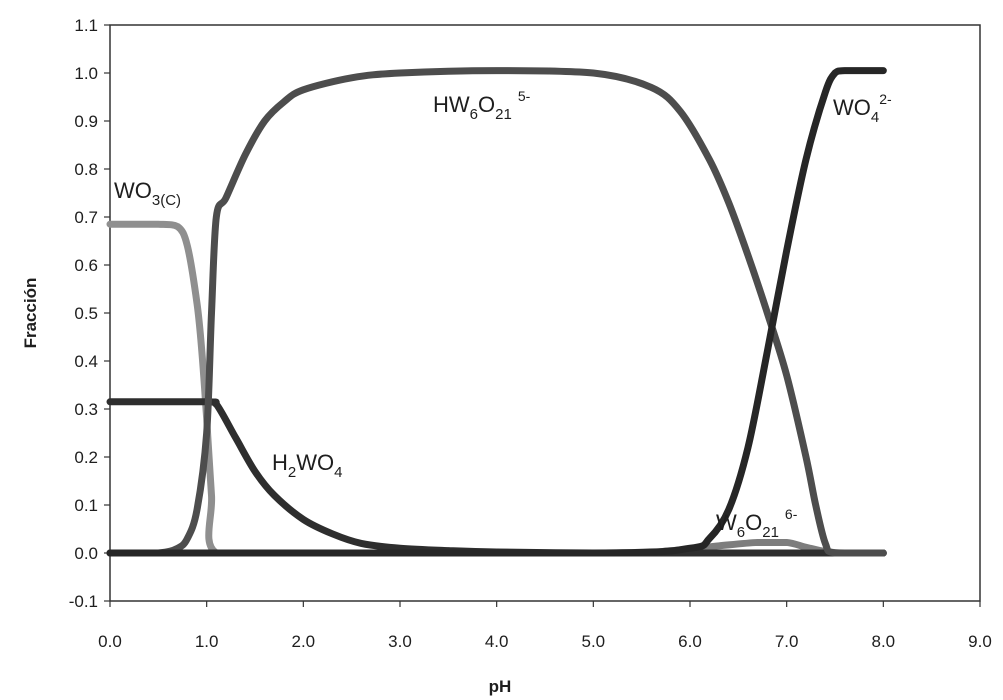 The image size is (1003, 700). Describe the element at coordinates (852, 107) in the screenshot. I see `label-wo4-base: WO` at that location.